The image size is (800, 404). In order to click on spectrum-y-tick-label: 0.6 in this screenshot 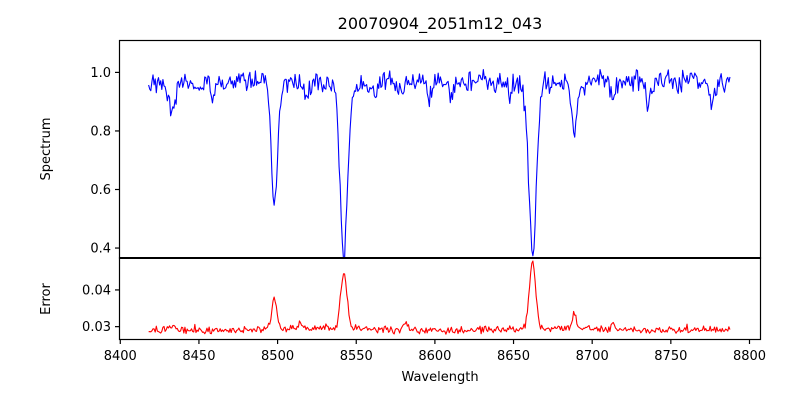, I will do `click(100, 190)`.